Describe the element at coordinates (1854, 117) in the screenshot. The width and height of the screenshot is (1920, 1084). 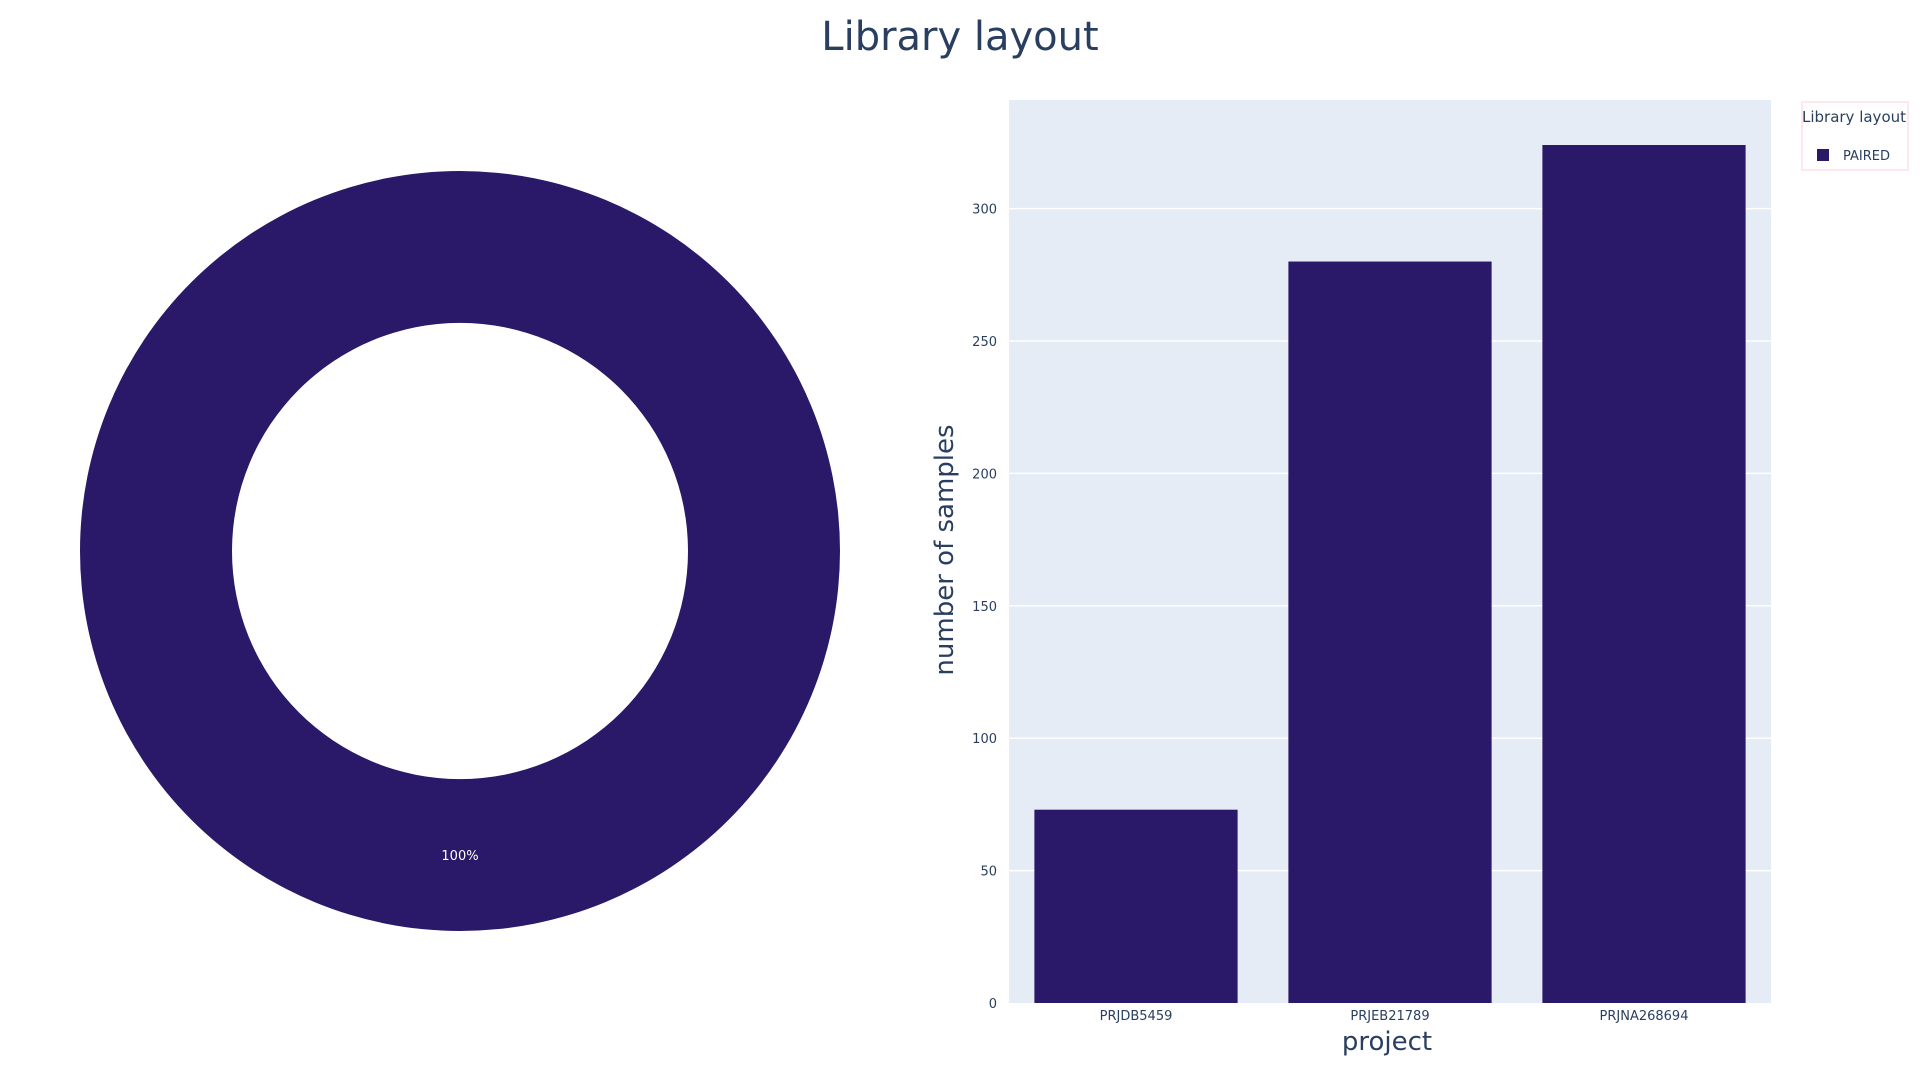
I see `legend-title: Library layout` at that location.